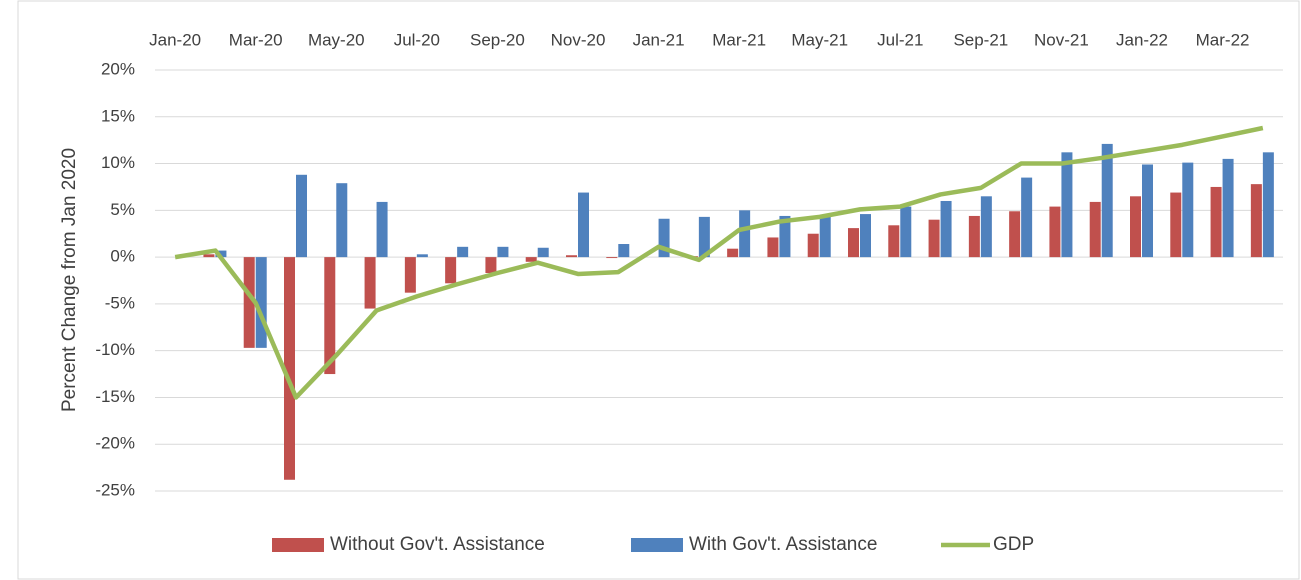 This screenshot has width=1301, height=580. Describe the element at coordinates (122, 256) in the screenshot. I see `y-tick-label: 0%` at that location.